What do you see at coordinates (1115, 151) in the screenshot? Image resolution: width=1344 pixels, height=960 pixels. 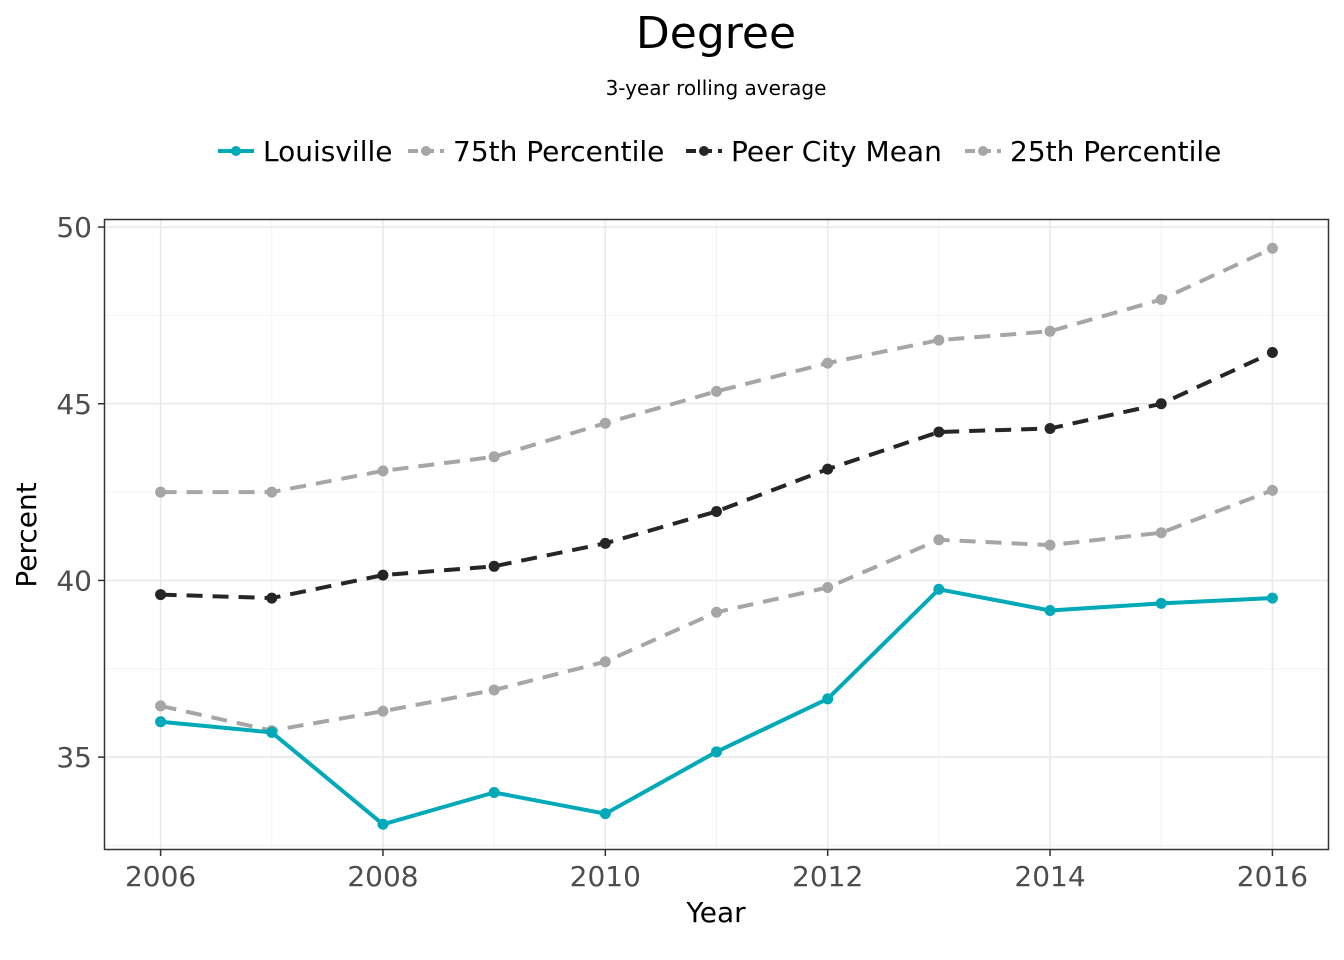 I see `legend-label: 25th Percentile` at bounding box center [1115, 151].